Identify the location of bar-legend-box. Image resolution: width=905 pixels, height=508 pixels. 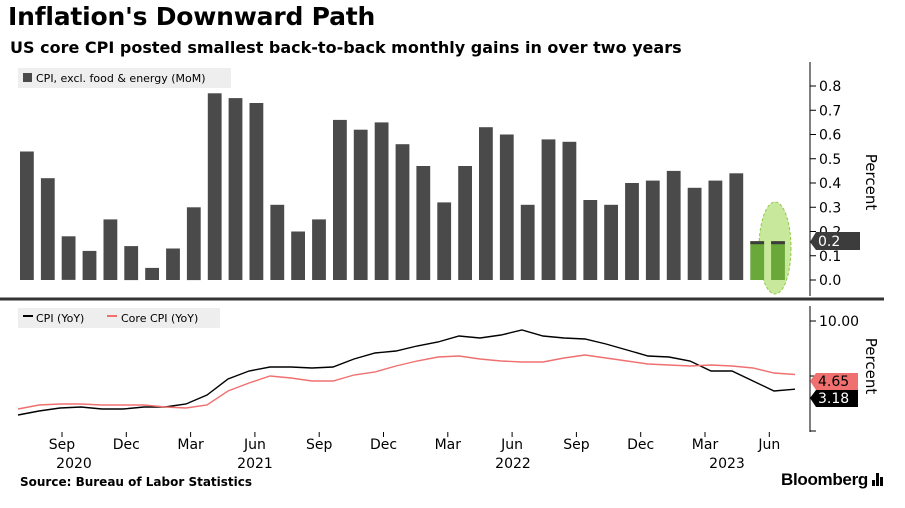
(124, 78).